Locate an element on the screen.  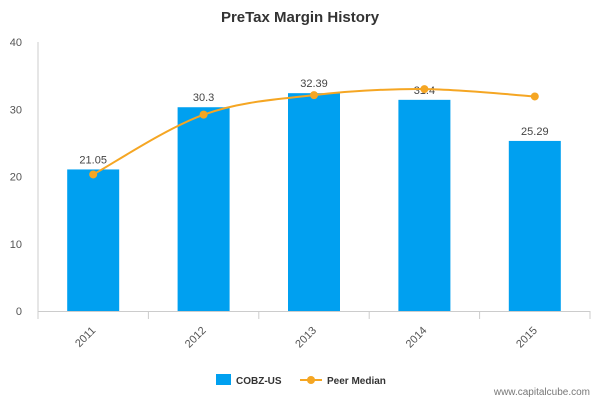
bar-2013 is located at coordinates (314, 202).